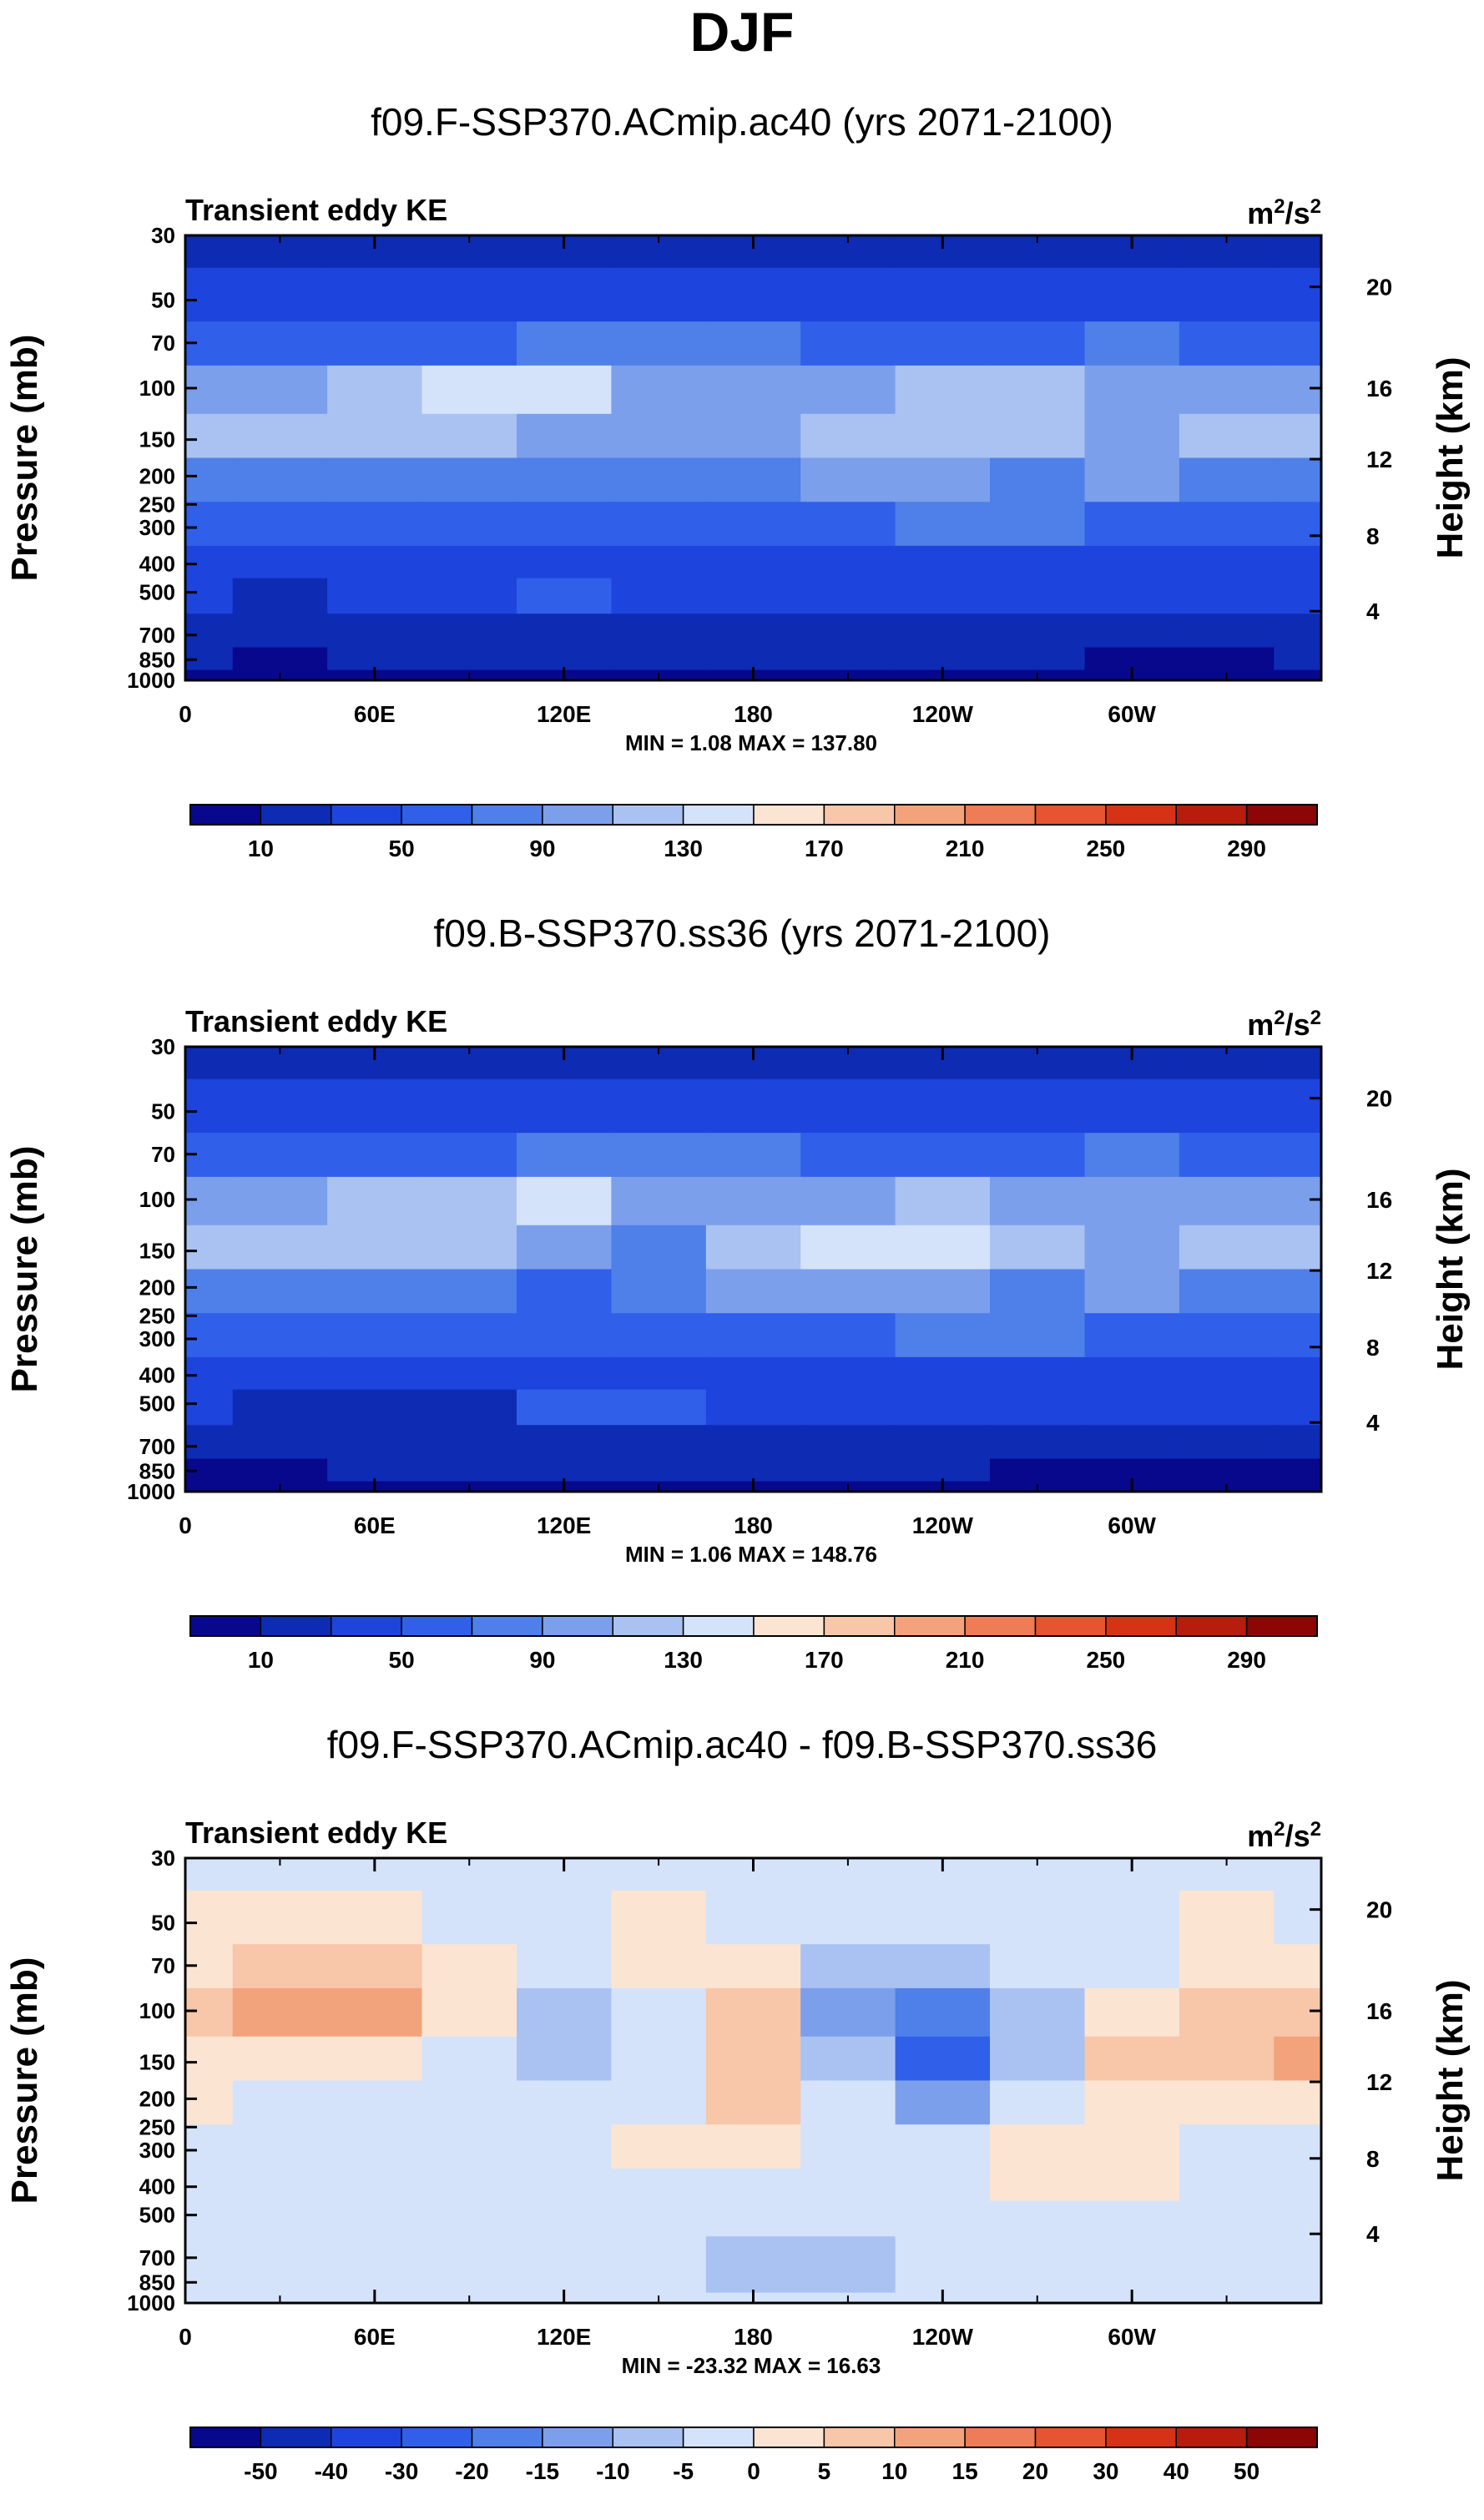  I want to click on y2-tick-label: 8, so click(1373, 1348).